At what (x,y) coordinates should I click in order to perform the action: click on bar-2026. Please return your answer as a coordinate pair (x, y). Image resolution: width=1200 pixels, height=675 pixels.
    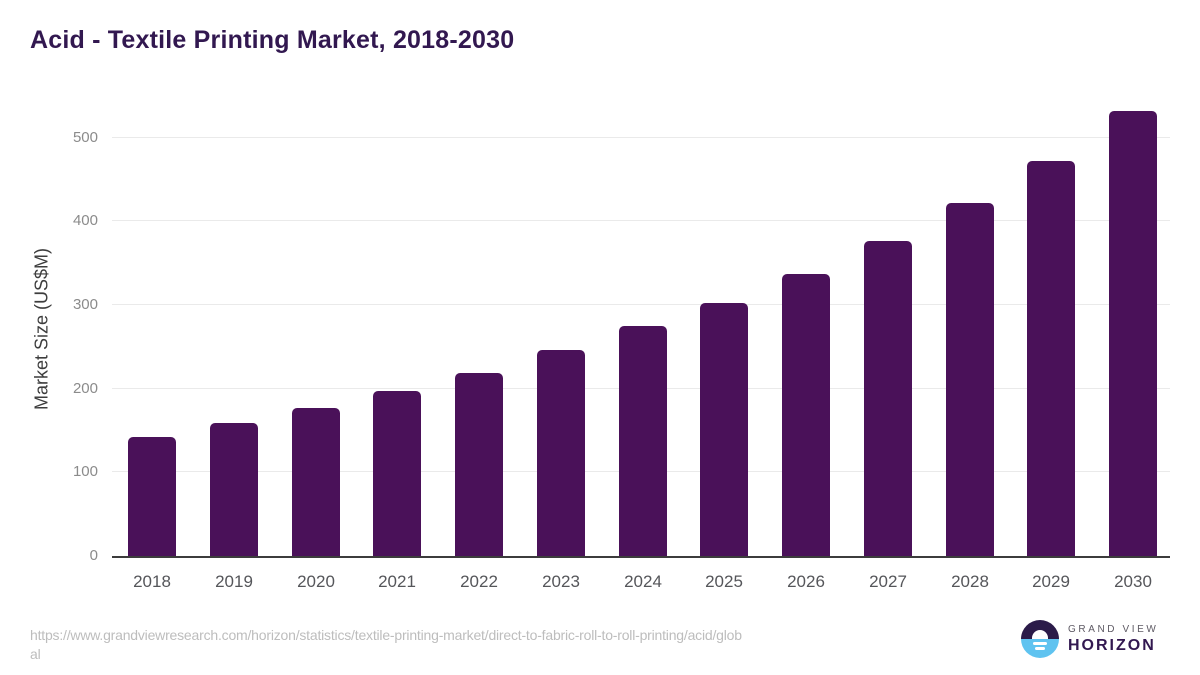
    Looking at the image, I should click on (806, 415).